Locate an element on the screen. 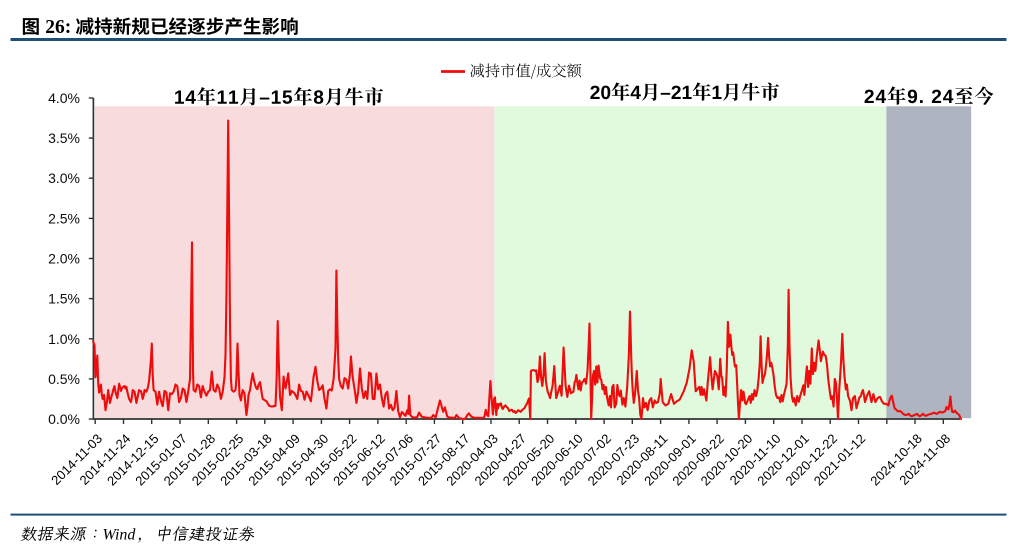 Image resolution: width=1024 pixels, height=555 pixels. svg-text: 4.0% is located at coordinates (64, 98).